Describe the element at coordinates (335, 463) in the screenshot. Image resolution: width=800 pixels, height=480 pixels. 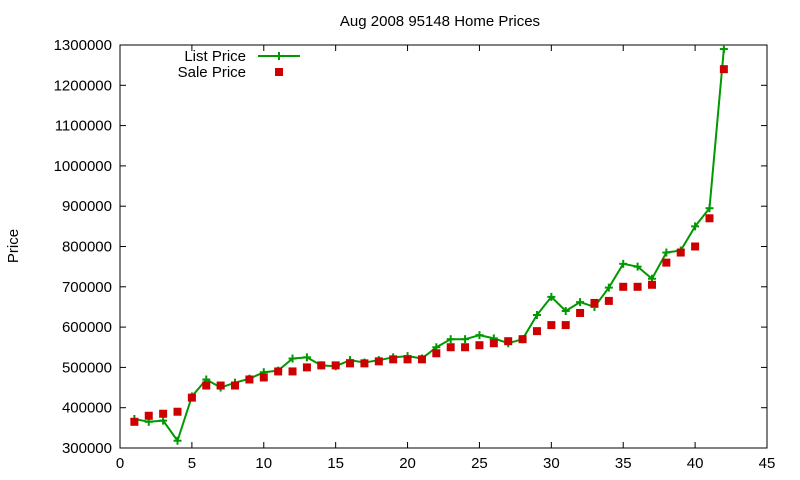
I see `x-tick-label: 15` at that location.